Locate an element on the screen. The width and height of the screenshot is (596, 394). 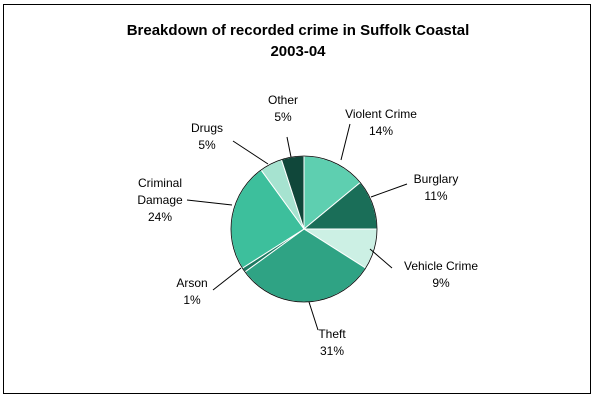
slice-value-burglary: 11% is located at coordinates (435, 196).